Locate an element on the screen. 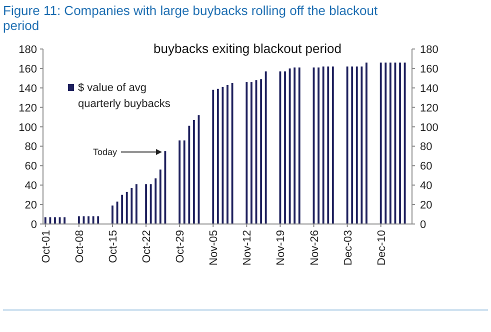  y-tick-label: 40 is located at coordinates (30, 186).